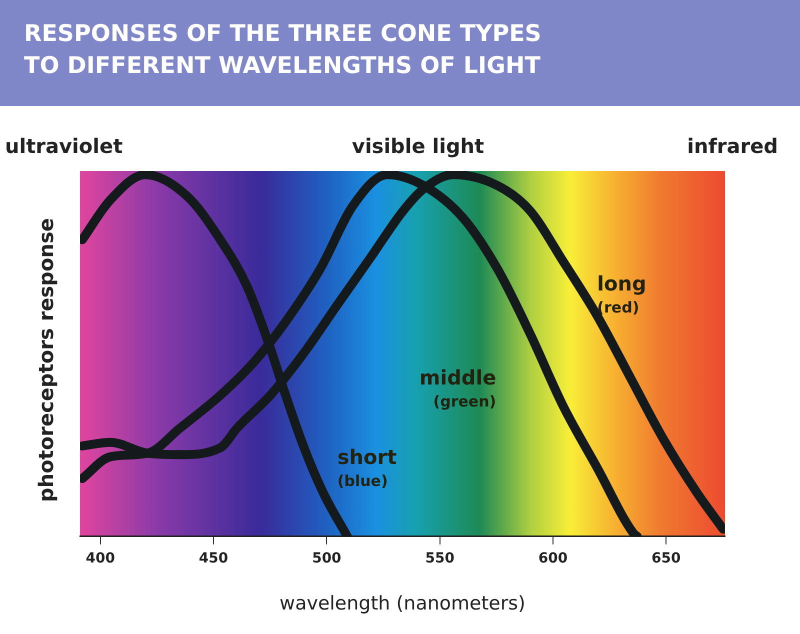  I want to click on text: infrared, so click(732, 146).